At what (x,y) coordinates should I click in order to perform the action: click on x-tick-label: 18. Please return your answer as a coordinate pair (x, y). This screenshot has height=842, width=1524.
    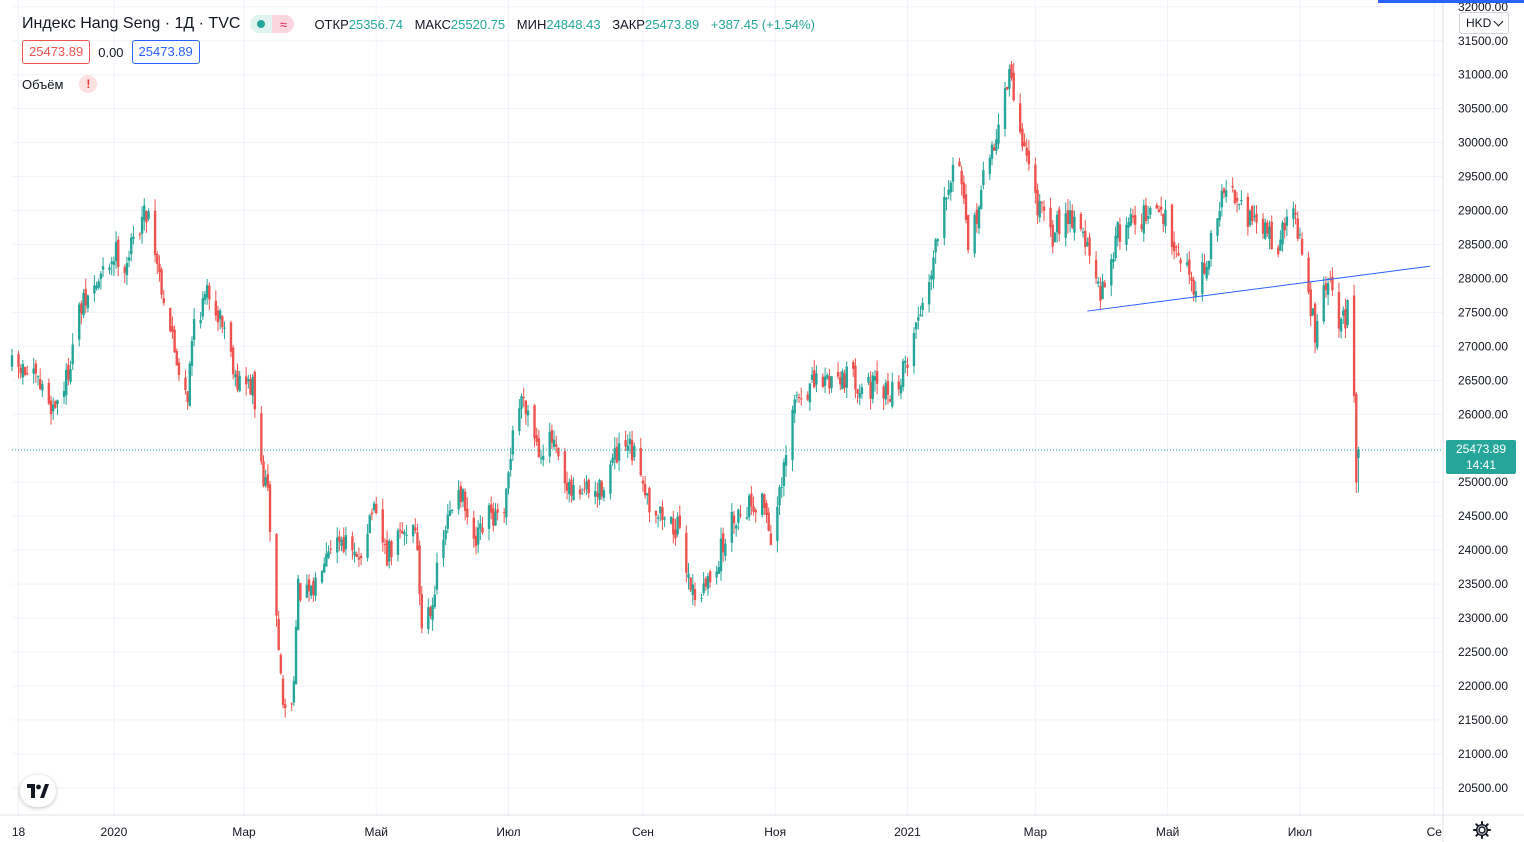
    Looking at the image, I should click on (19, 832).